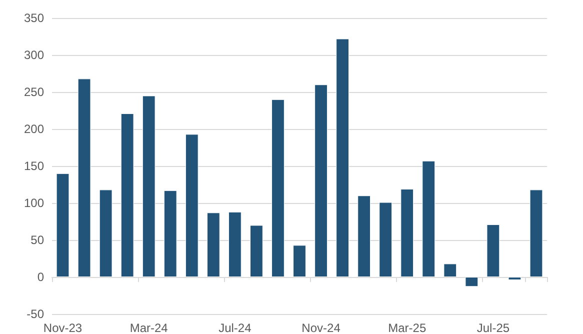 This screenshot has width=583, height=334. What do you see at coordinates (34, 203) in the screenshot?
I see `y-tick-label: 100` at bounding box center [34, 203].